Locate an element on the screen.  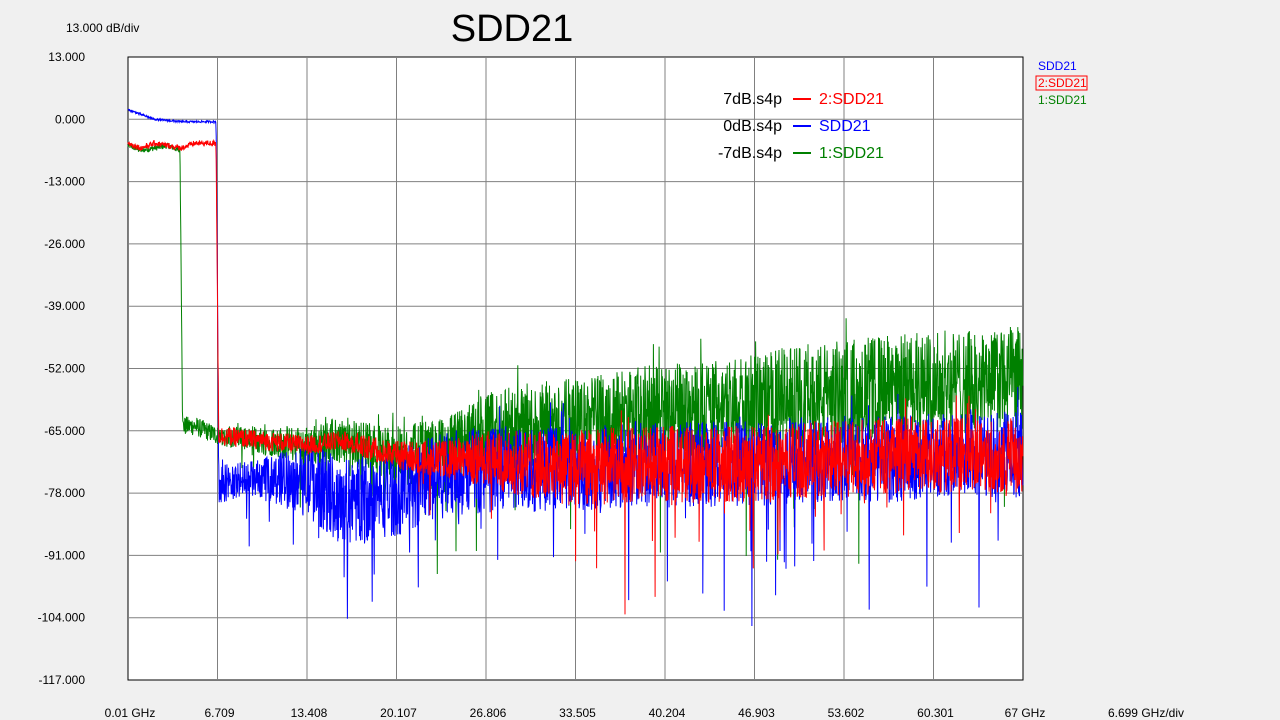
legend-series-label: SDD21 is located at coordinates (845, 126).